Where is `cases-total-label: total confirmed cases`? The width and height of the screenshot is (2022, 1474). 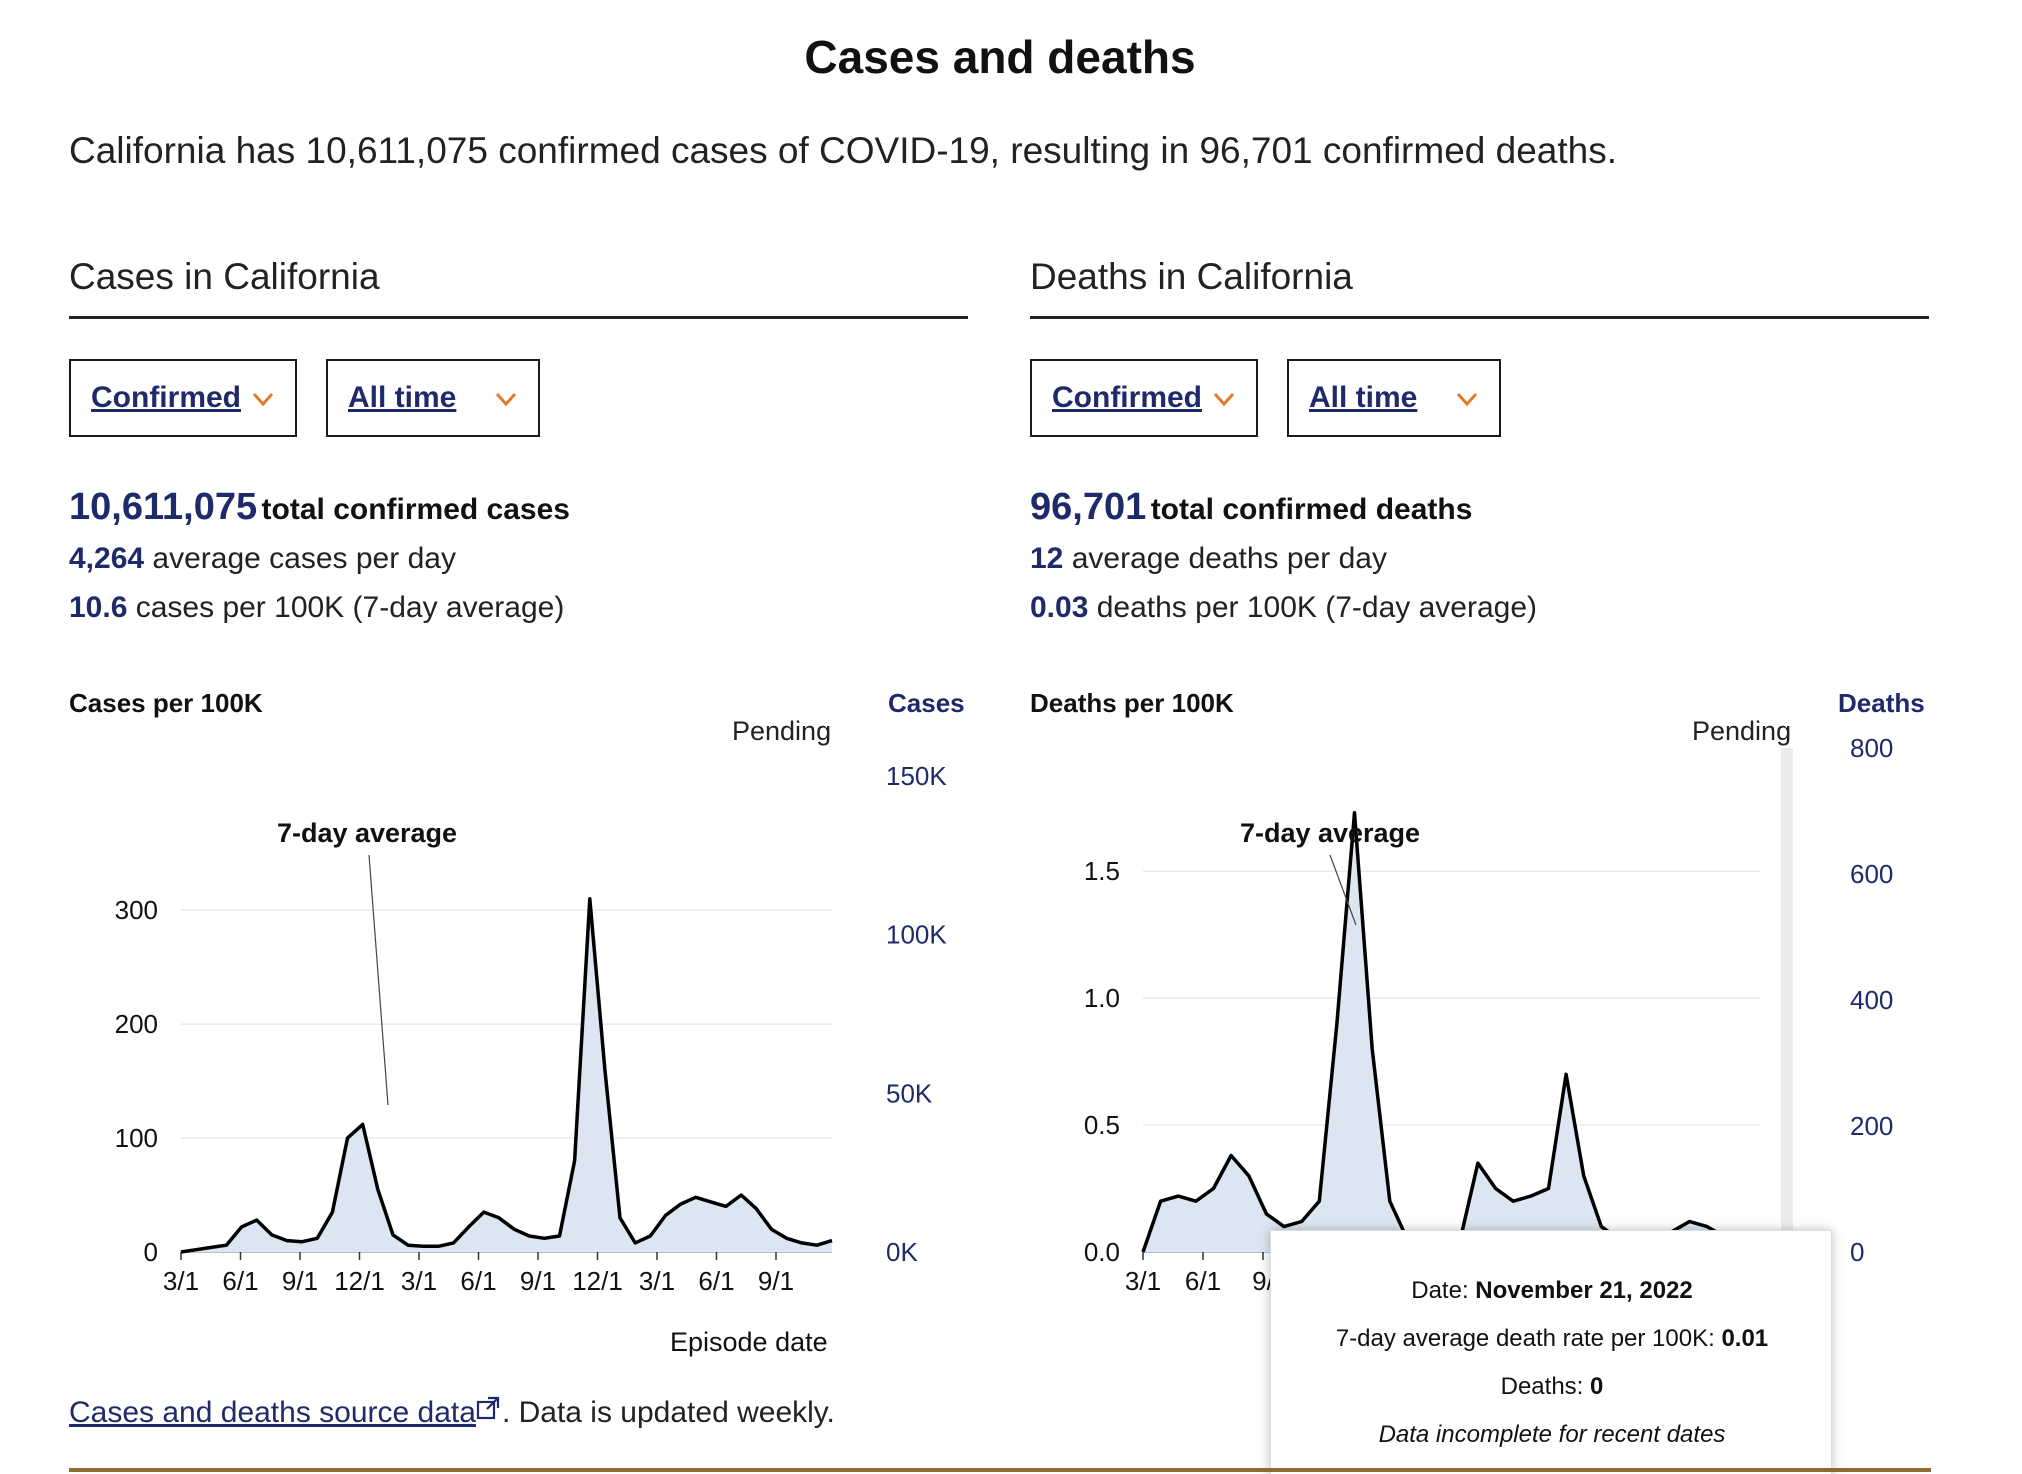 cases-total-label: total confirmed cases is located at coordinates (415, 509).